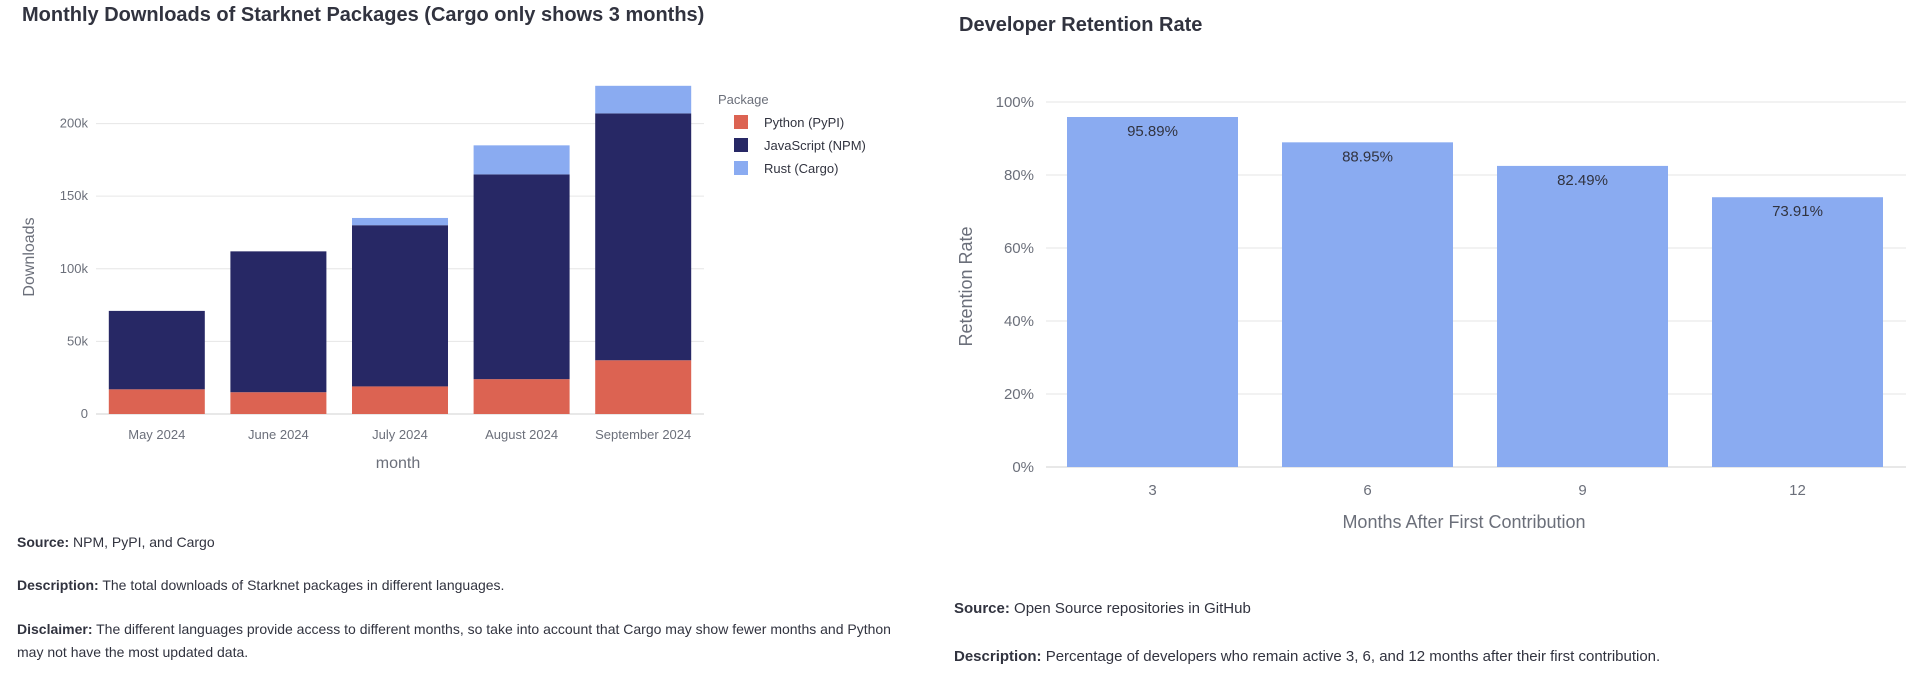 This screenshot has width=1916, height=684. Describe the element at coordinates (398, 463) in the screenshot. I see `x-axis-title: month` at that location.